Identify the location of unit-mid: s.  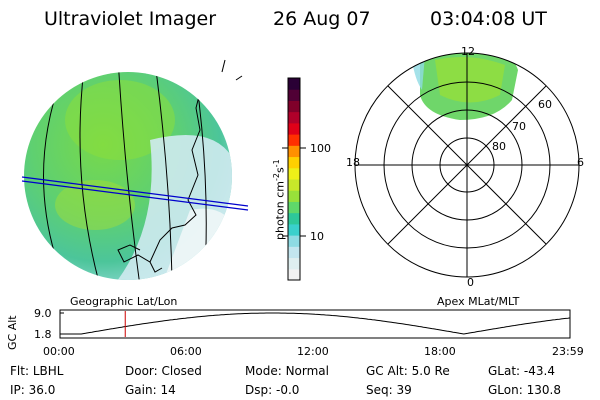
(280, 170).